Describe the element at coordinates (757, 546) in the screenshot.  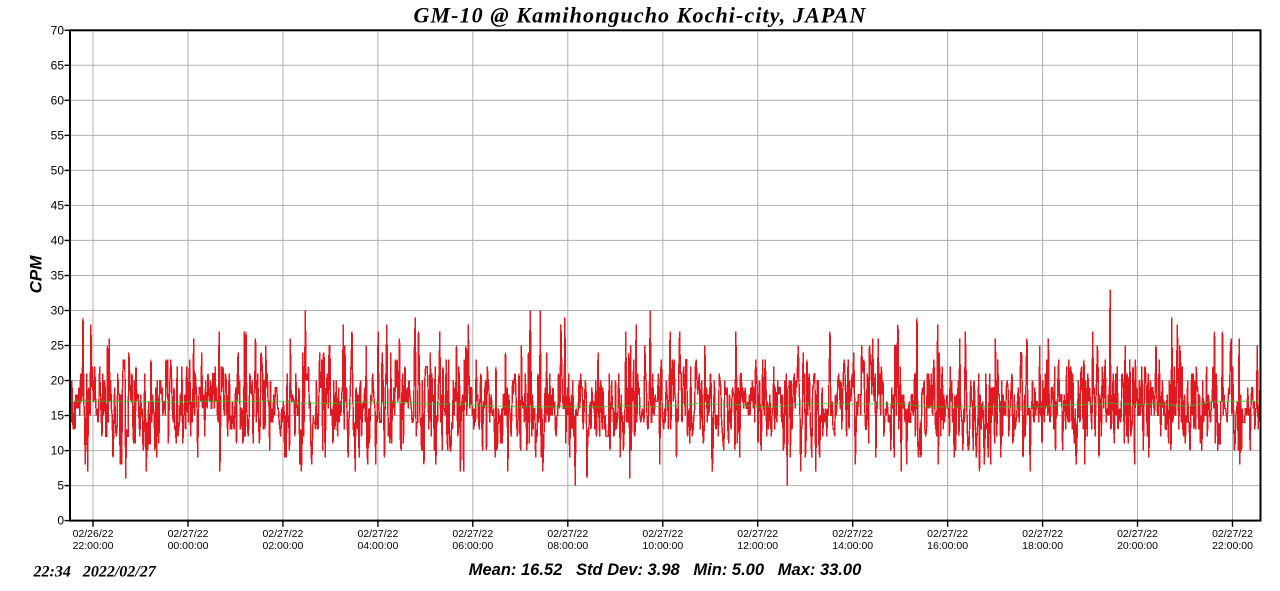
I see `svg-text: 12:00:00` at that location.